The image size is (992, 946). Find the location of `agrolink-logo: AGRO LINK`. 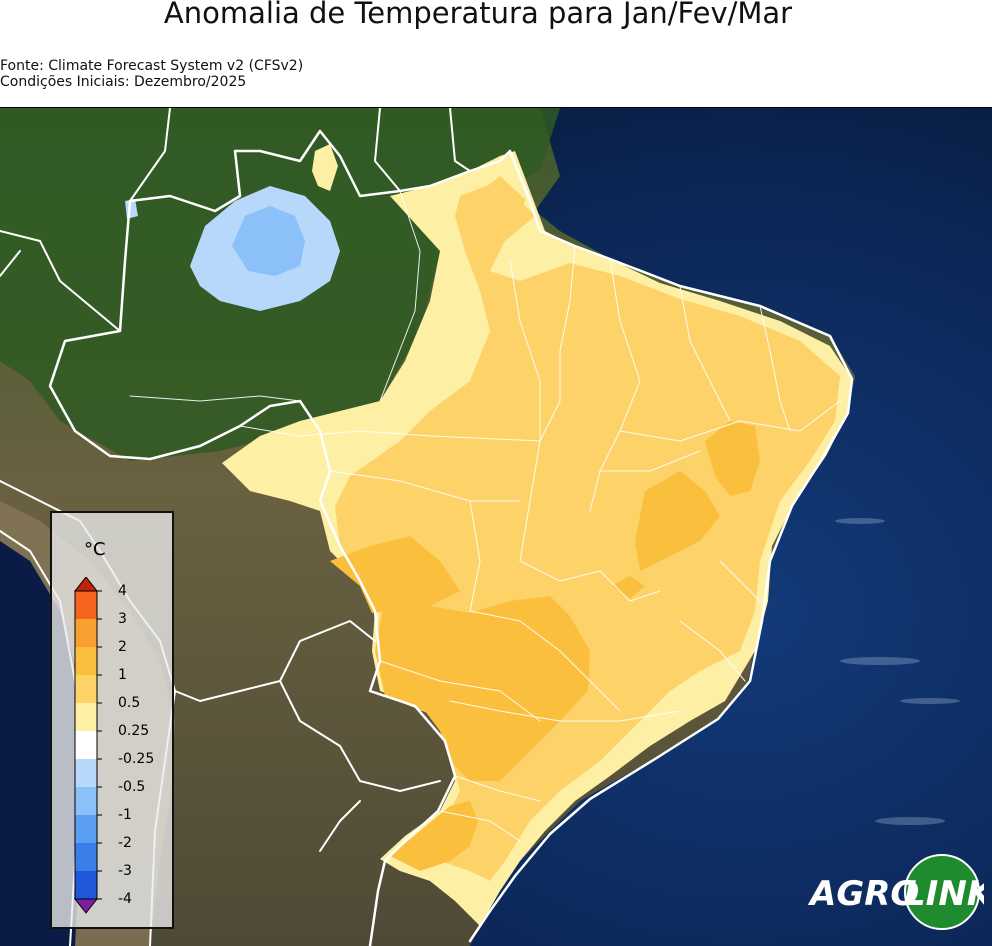

agrolink-logo: AGRO LINK is located at coordinates (899, 892).